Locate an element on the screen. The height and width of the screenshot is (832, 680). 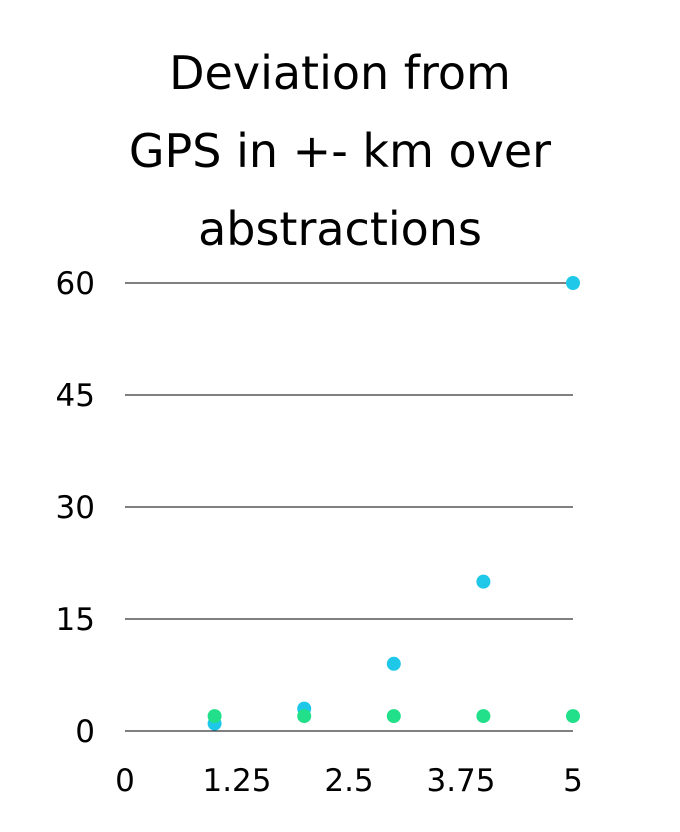
y-tick-label: 30 is located at coordinates (75, 508).